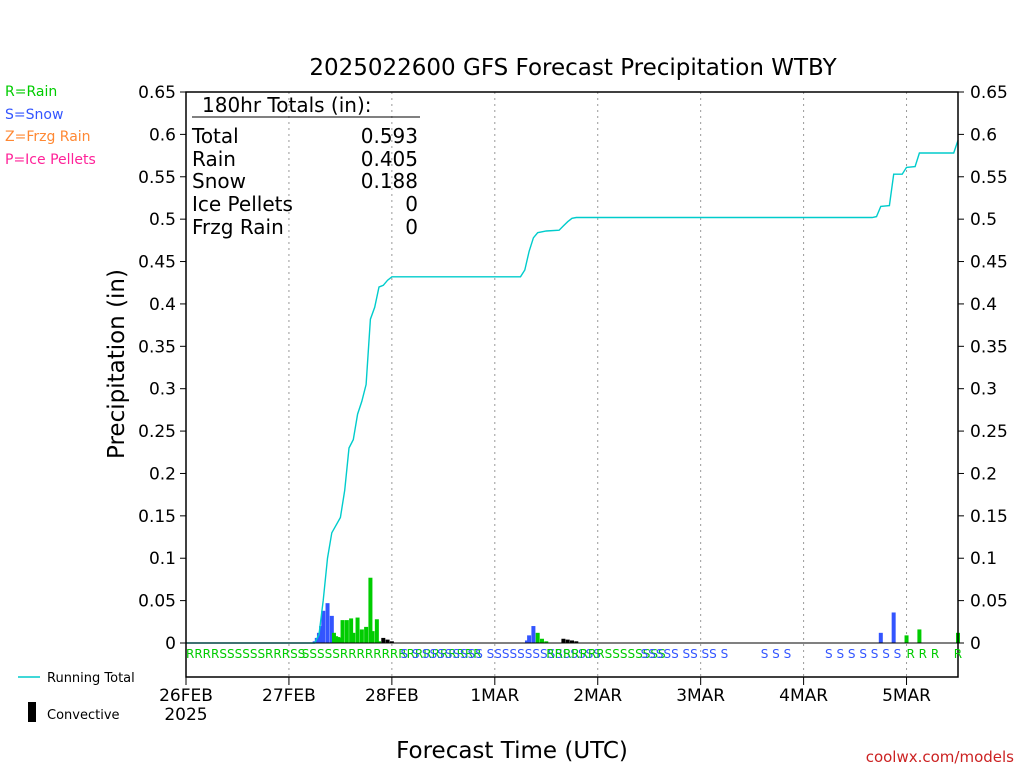  Describe the element at coordinates (975, 644) in the screenshot. I see `y-tick-label-right-0: 0` at that location.